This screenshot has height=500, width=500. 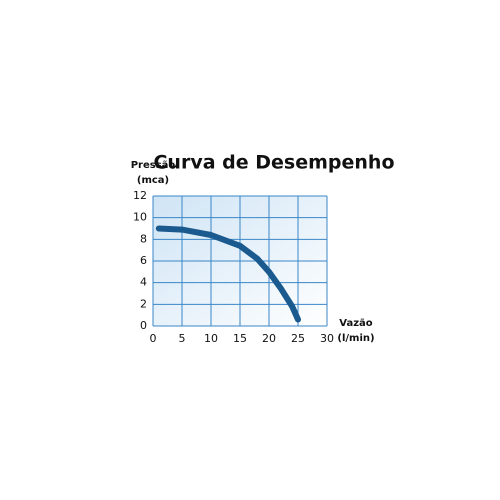 What do you see at coordinates (356, 323) in the screenshot?
I see `x-axis-label: Vazão` at bounding box center [356, 323].